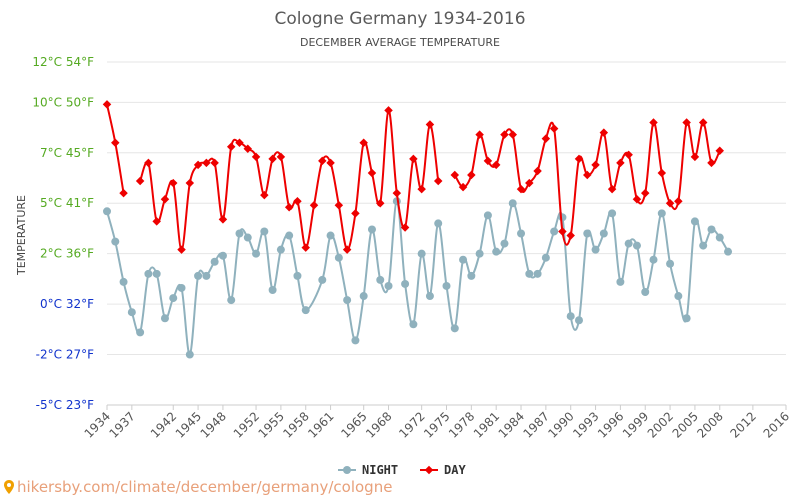  What do you see at coordinates (380, 470) in the screenshot?
I see `legend-night-label: NIGHT` at bounding box center [380, 470].